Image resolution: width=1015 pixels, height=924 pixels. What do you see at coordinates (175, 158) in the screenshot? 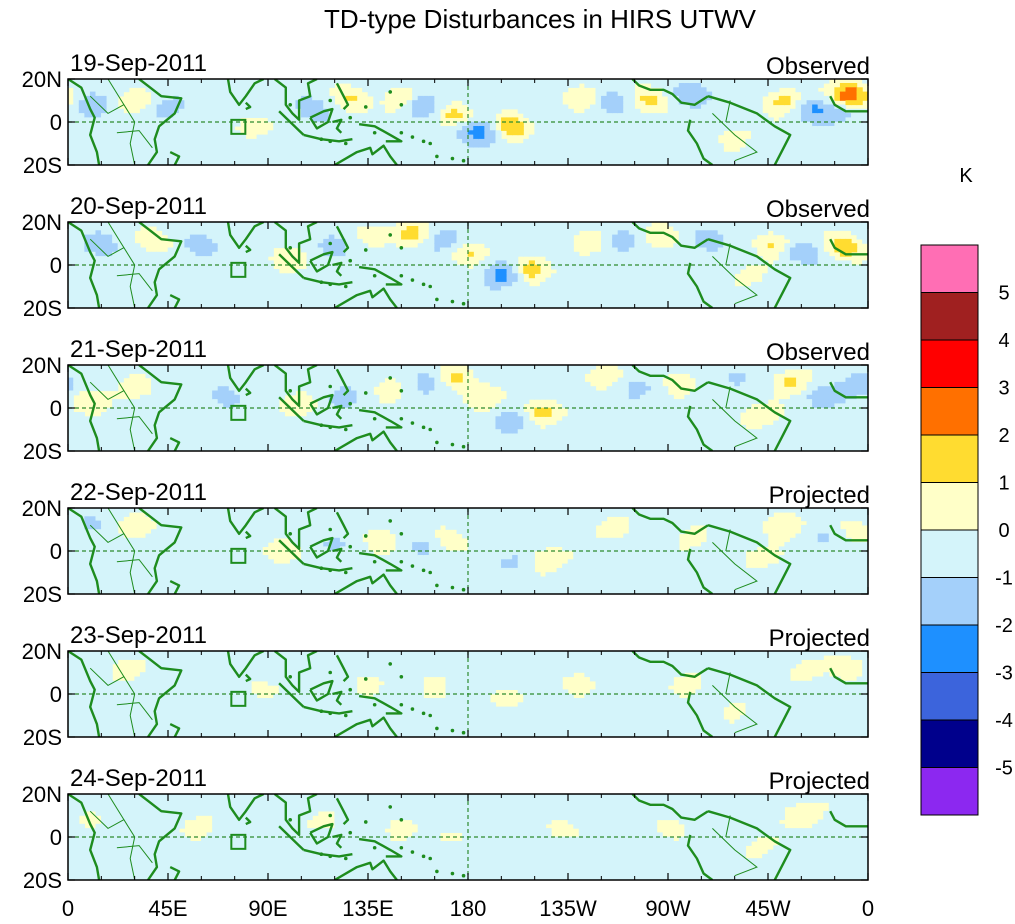
I see `coastline` at bounding box center [175, 158].